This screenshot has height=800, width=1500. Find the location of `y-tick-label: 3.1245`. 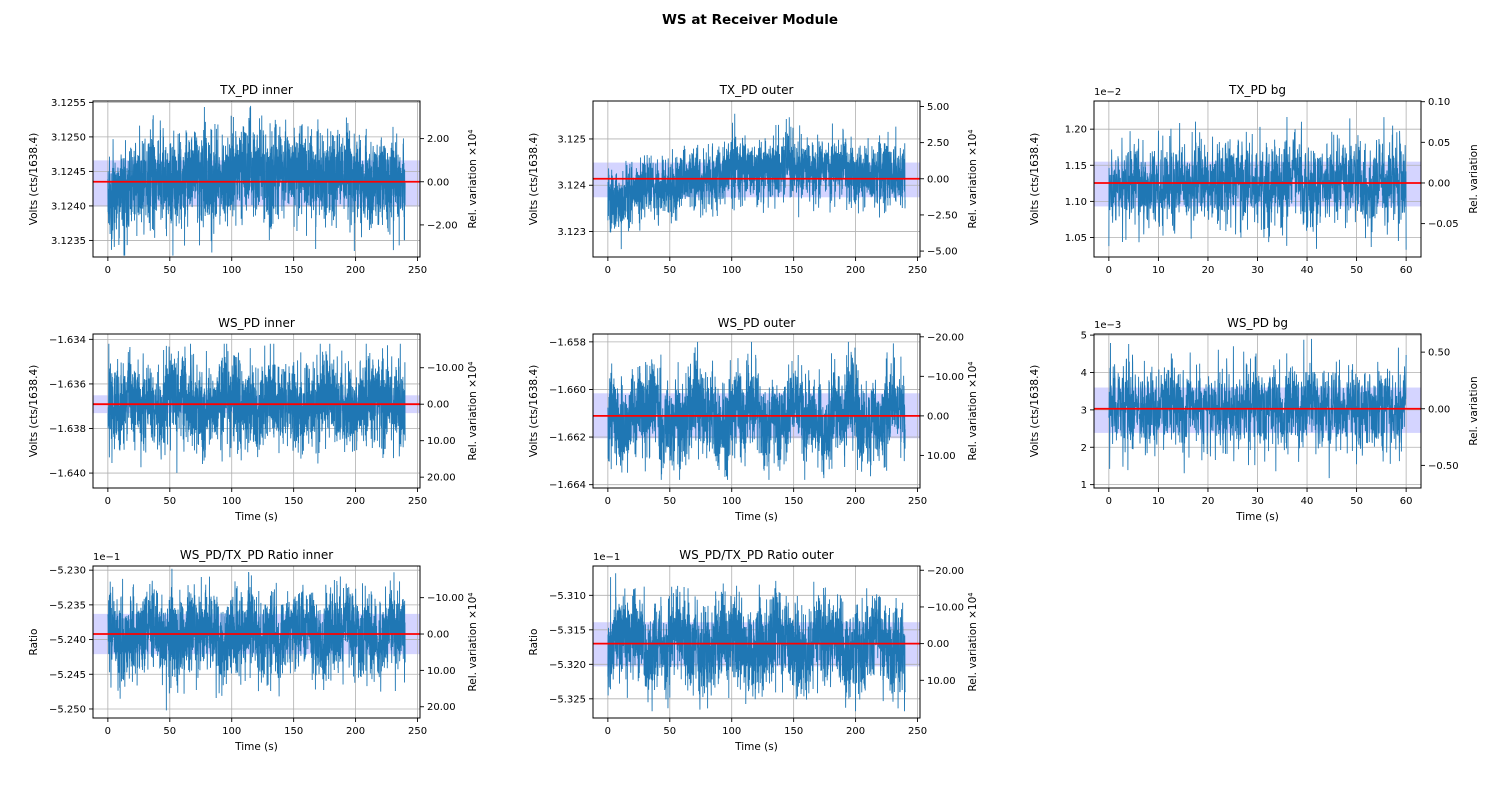

y-tick-label: 3.1245 is located at coordinates (68, 172).